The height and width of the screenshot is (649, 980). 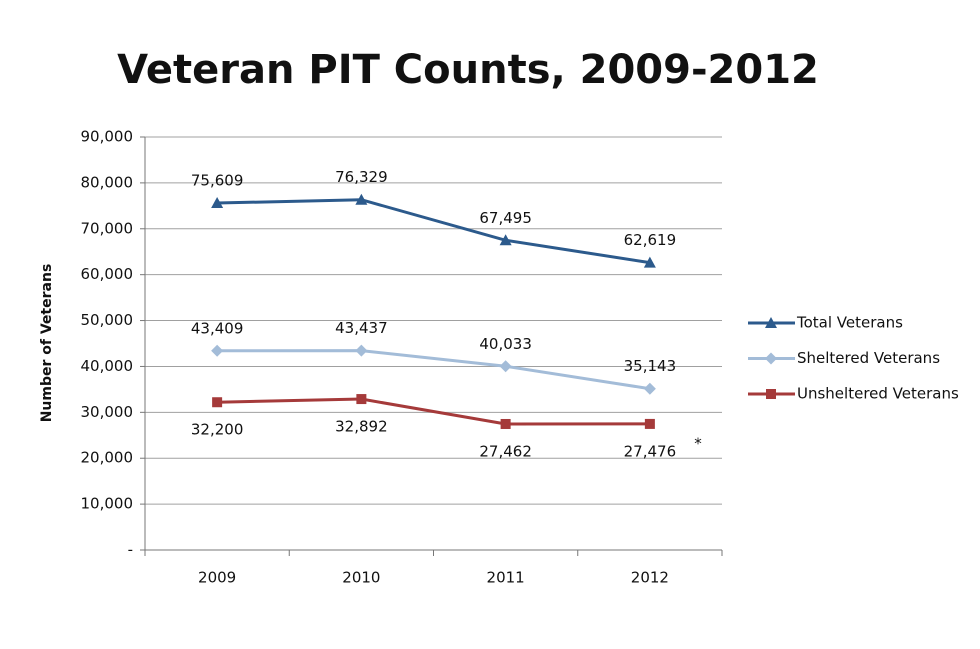 What do you see at coordinates (650, 578) in the screenshot?
I see `x-tick-label: 2012` at bounding box center [650, 578].